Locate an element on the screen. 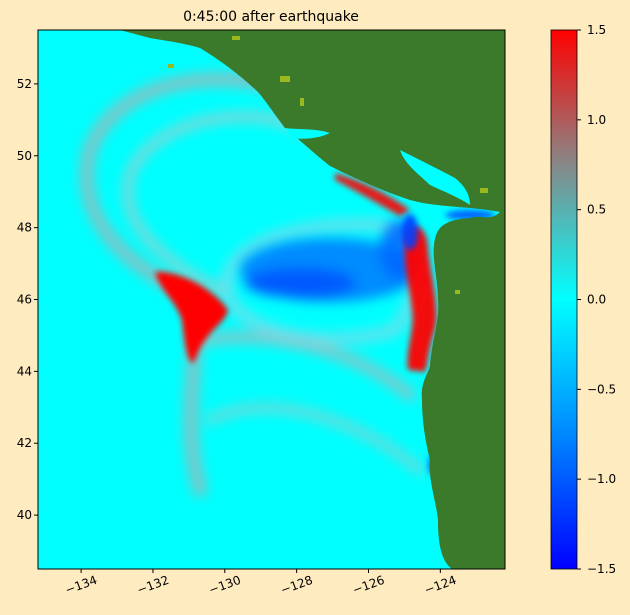  colorbar-ticks: −1.5 −1.0 −0.5 0.0 0.5 1.0 1.5 is located at coordinates (596, 299).